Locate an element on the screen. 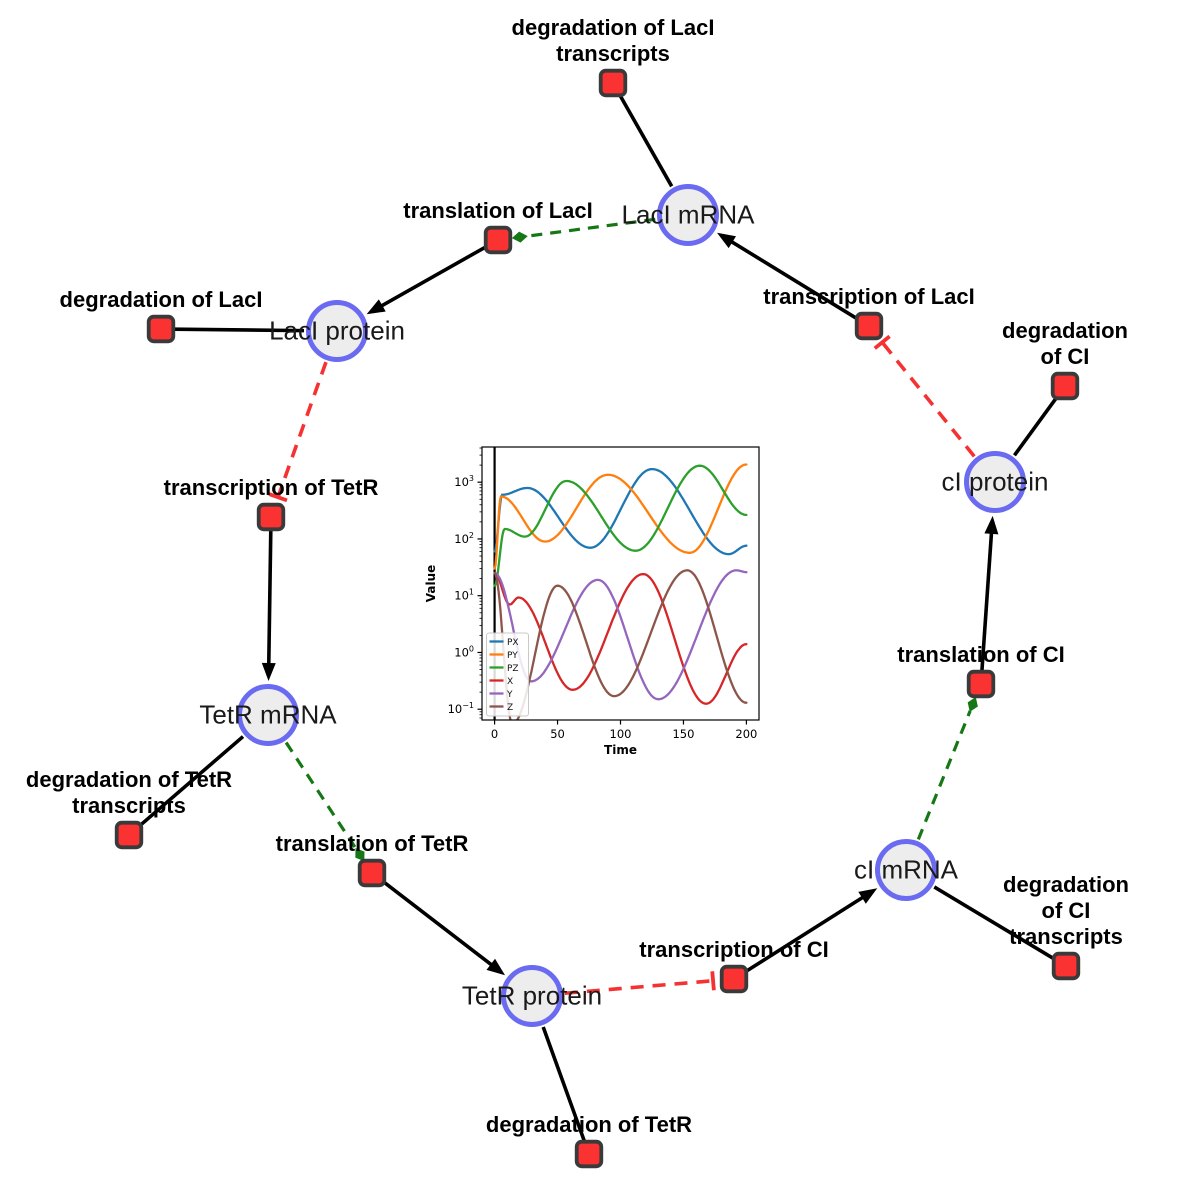 The image size is (1189, 1200). svg-text: 50 is located at coordinates (557, 734).